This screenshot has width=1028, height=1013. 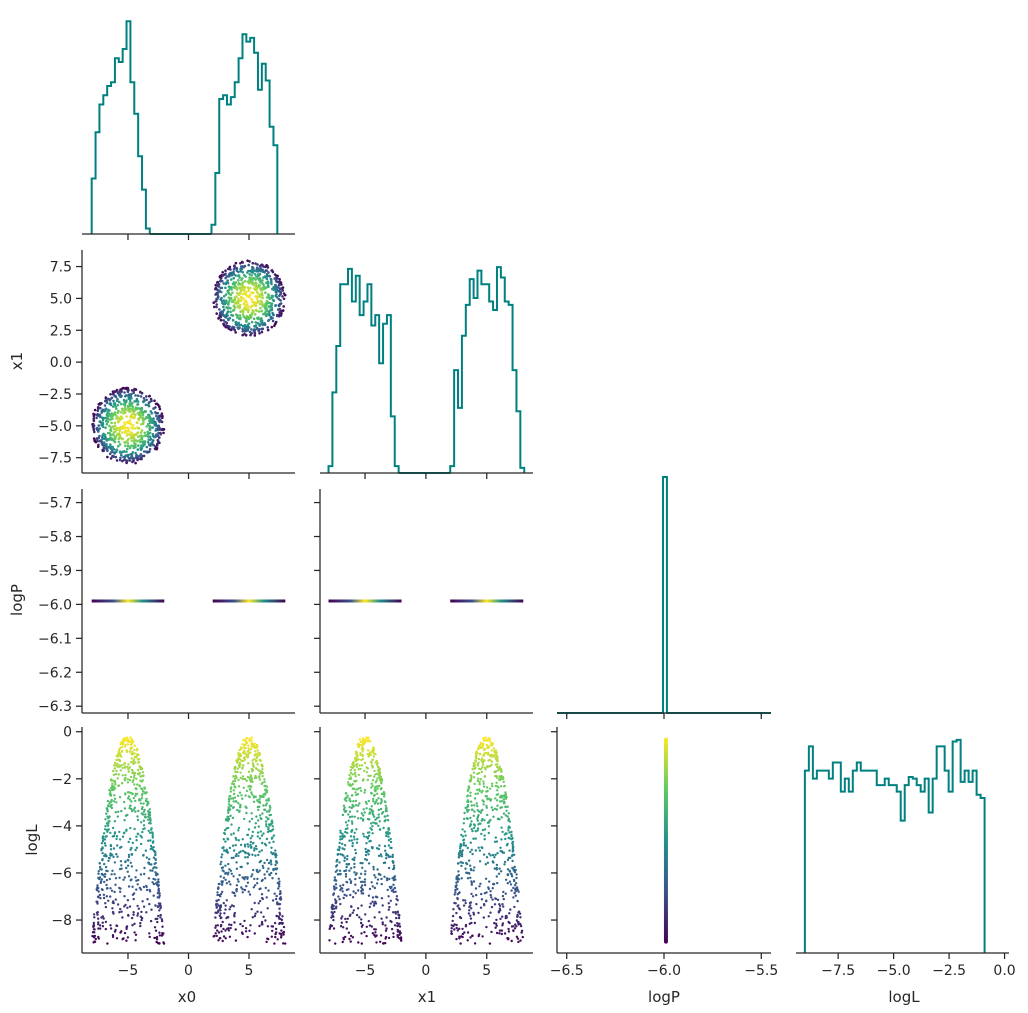 What do you see at coordinates (61, 827) in the screenshot?
I see `y-tick-label: −4` at bounding box center [61, 827].